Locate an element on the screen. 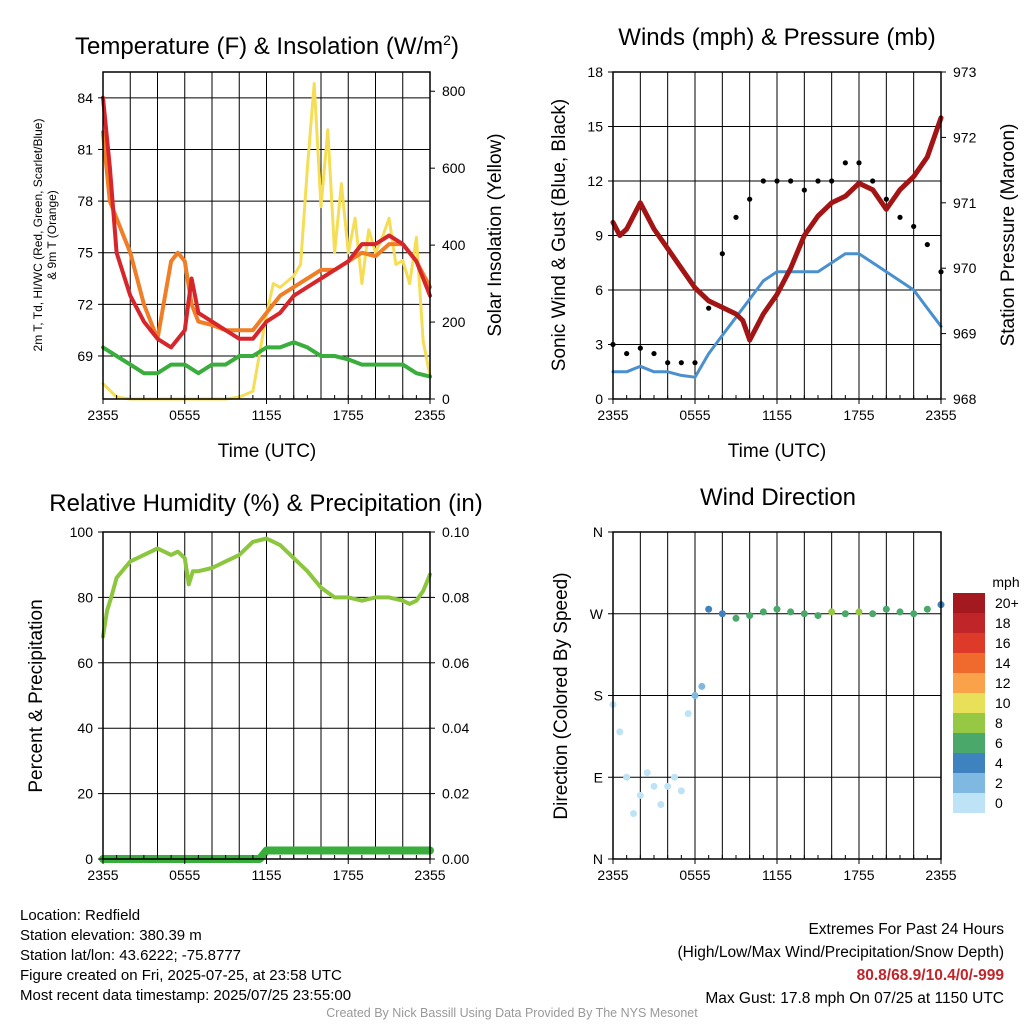 The image size is (1024, 1024). y-tick-label: W is located at coordinates (597, 614).